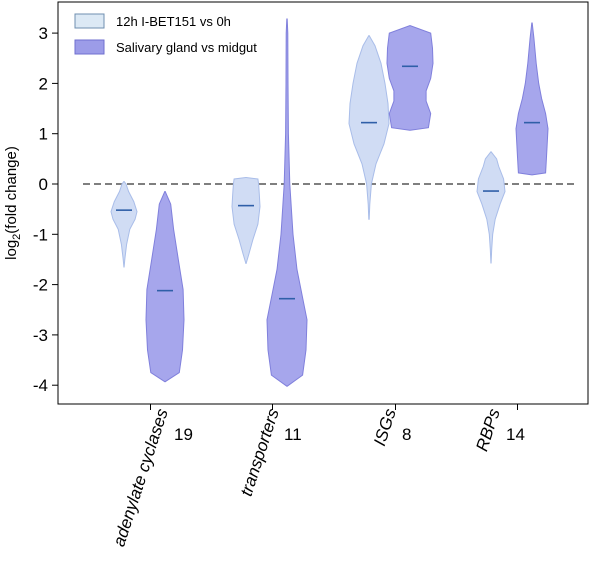 The height and width of the screenshot is (577, 600). What do you see at coordinates (40, 335) in the screenshot?
I see `y-tick-label: -3` at bounding box center [40, 335].